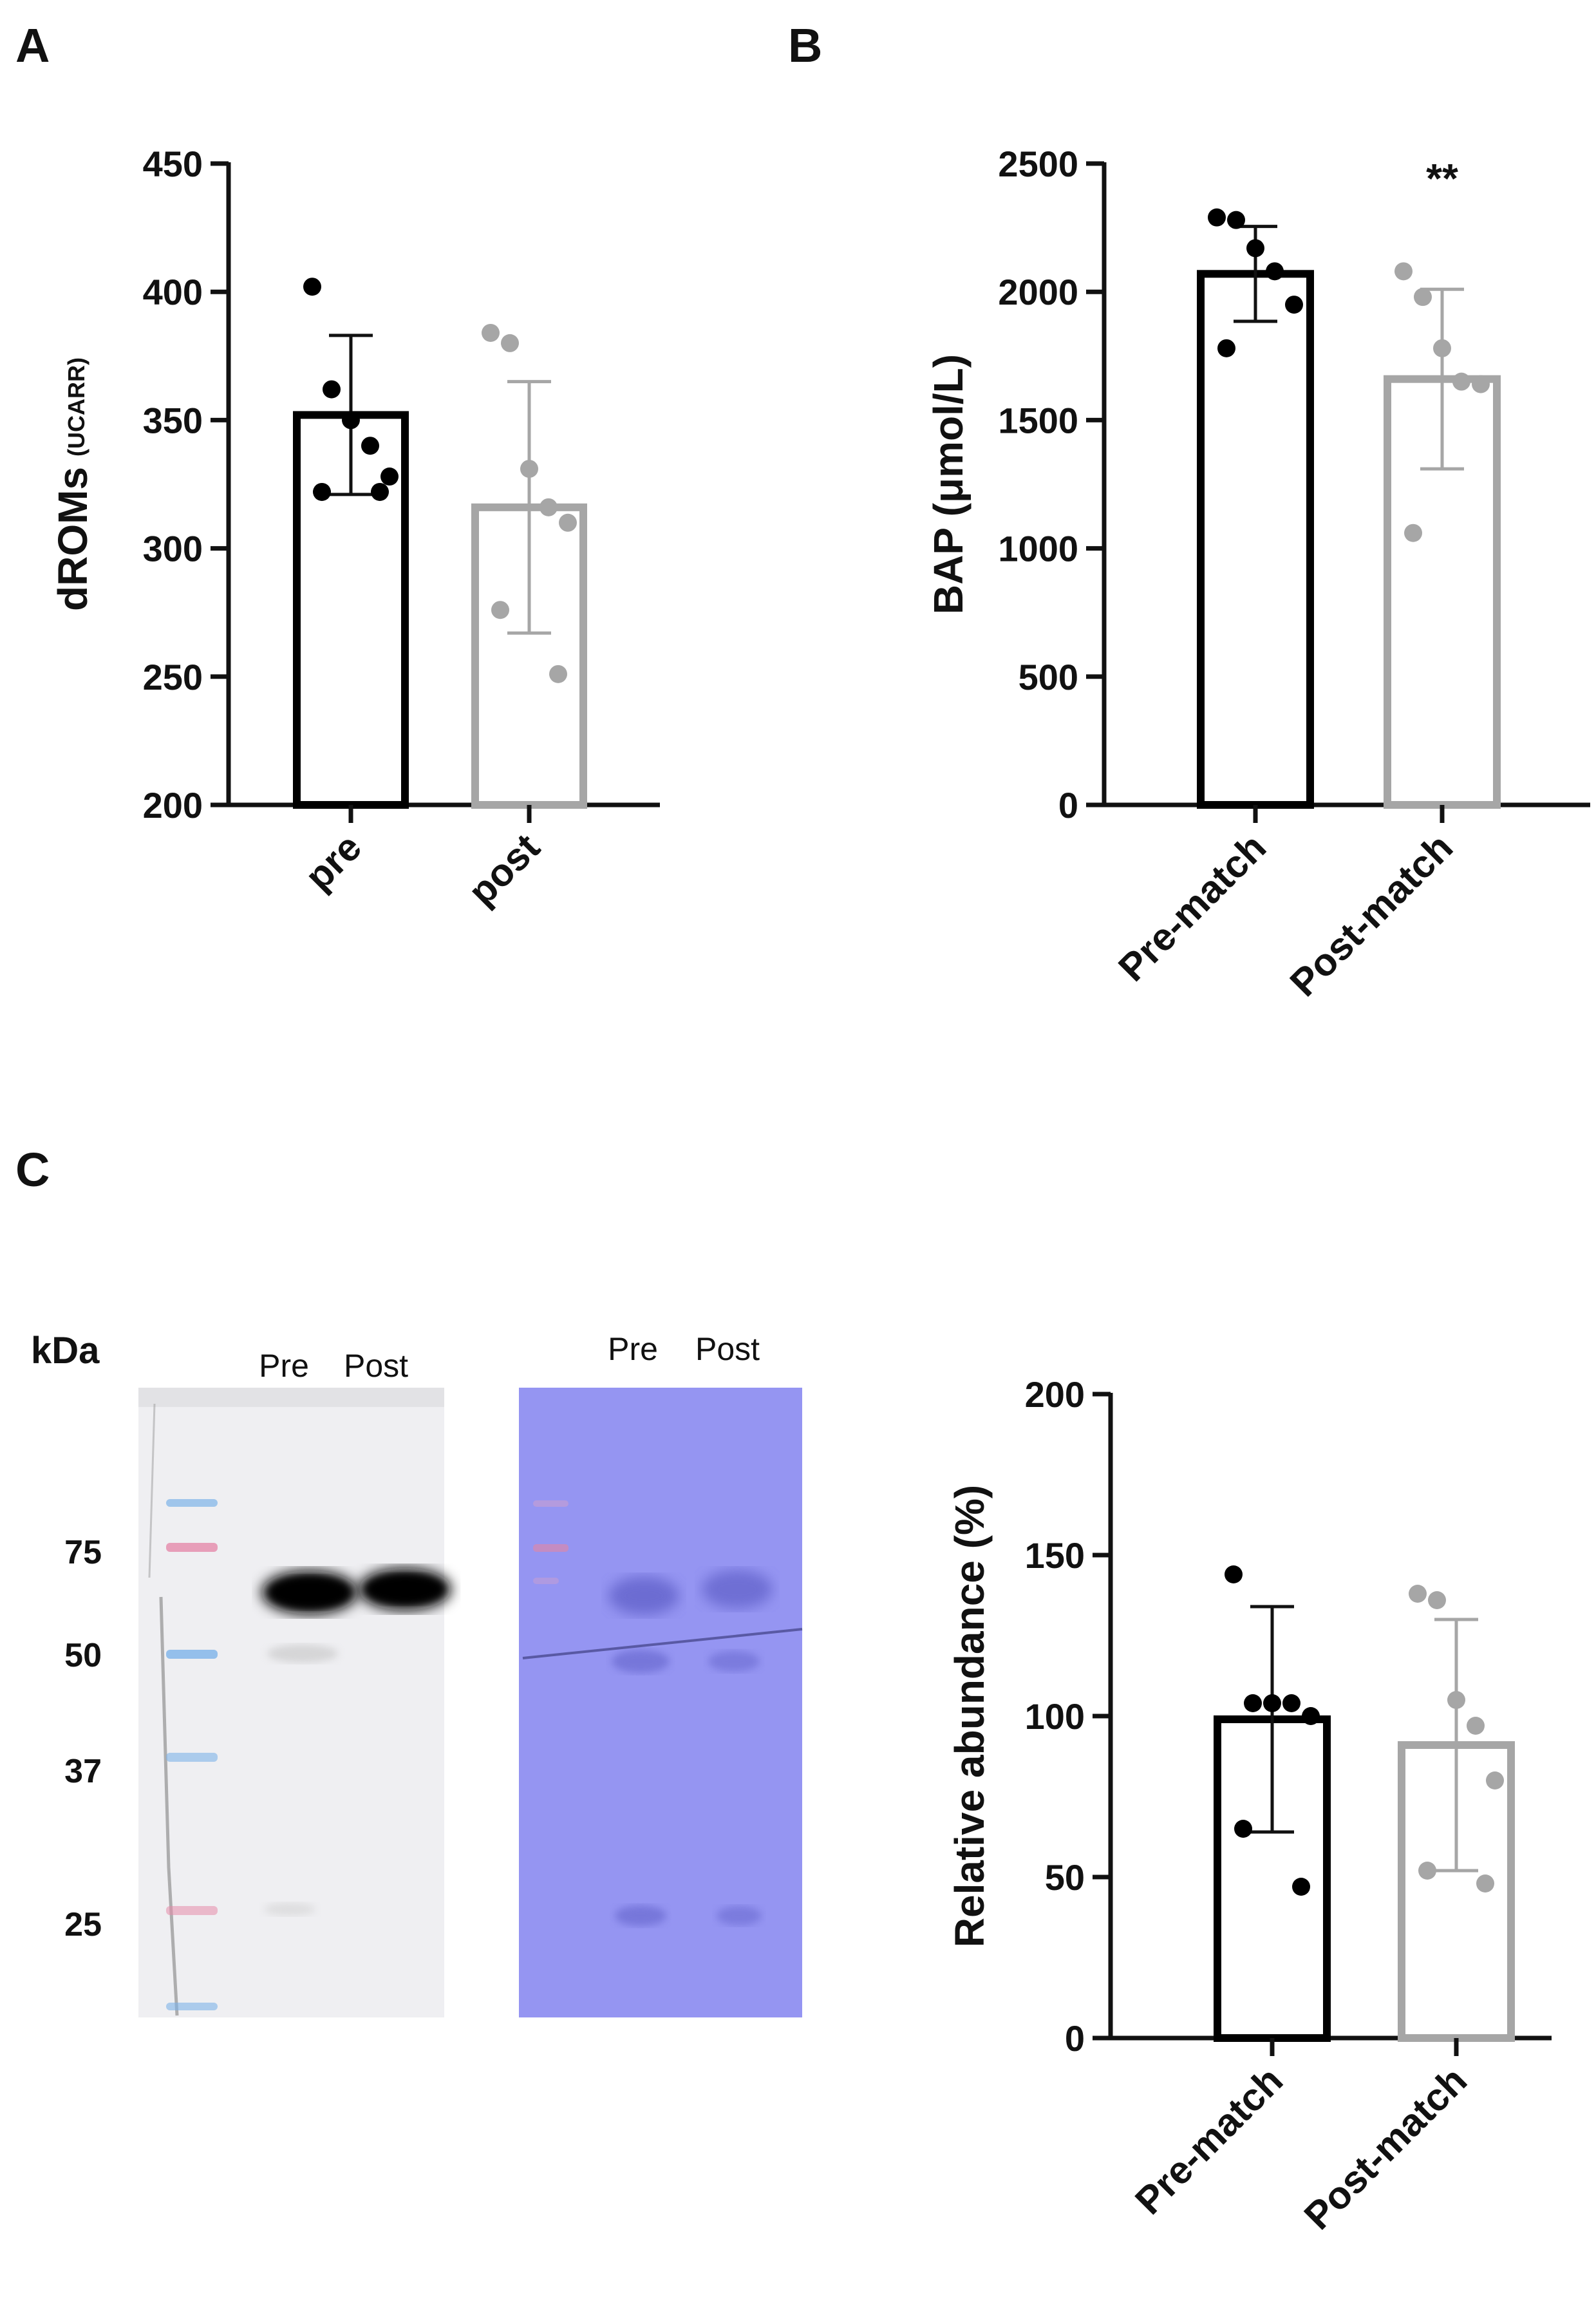  What do you see at coordinates (1038, 292) in the screenshot?
I see `y-tick-label: 2000` at bounding box center [1038, 292].